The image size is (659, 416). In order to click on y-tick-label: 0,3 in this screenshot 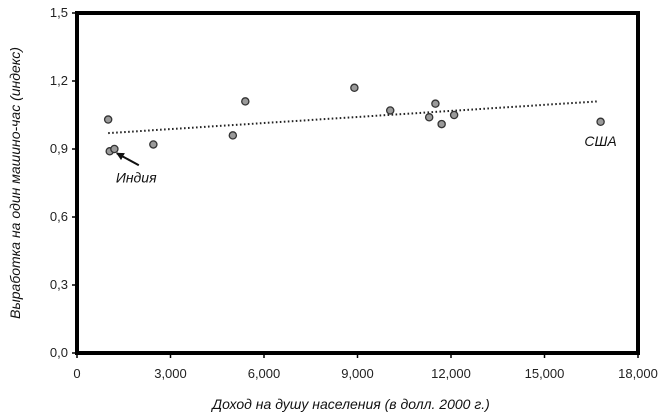, I will do `click(59, 284)`.